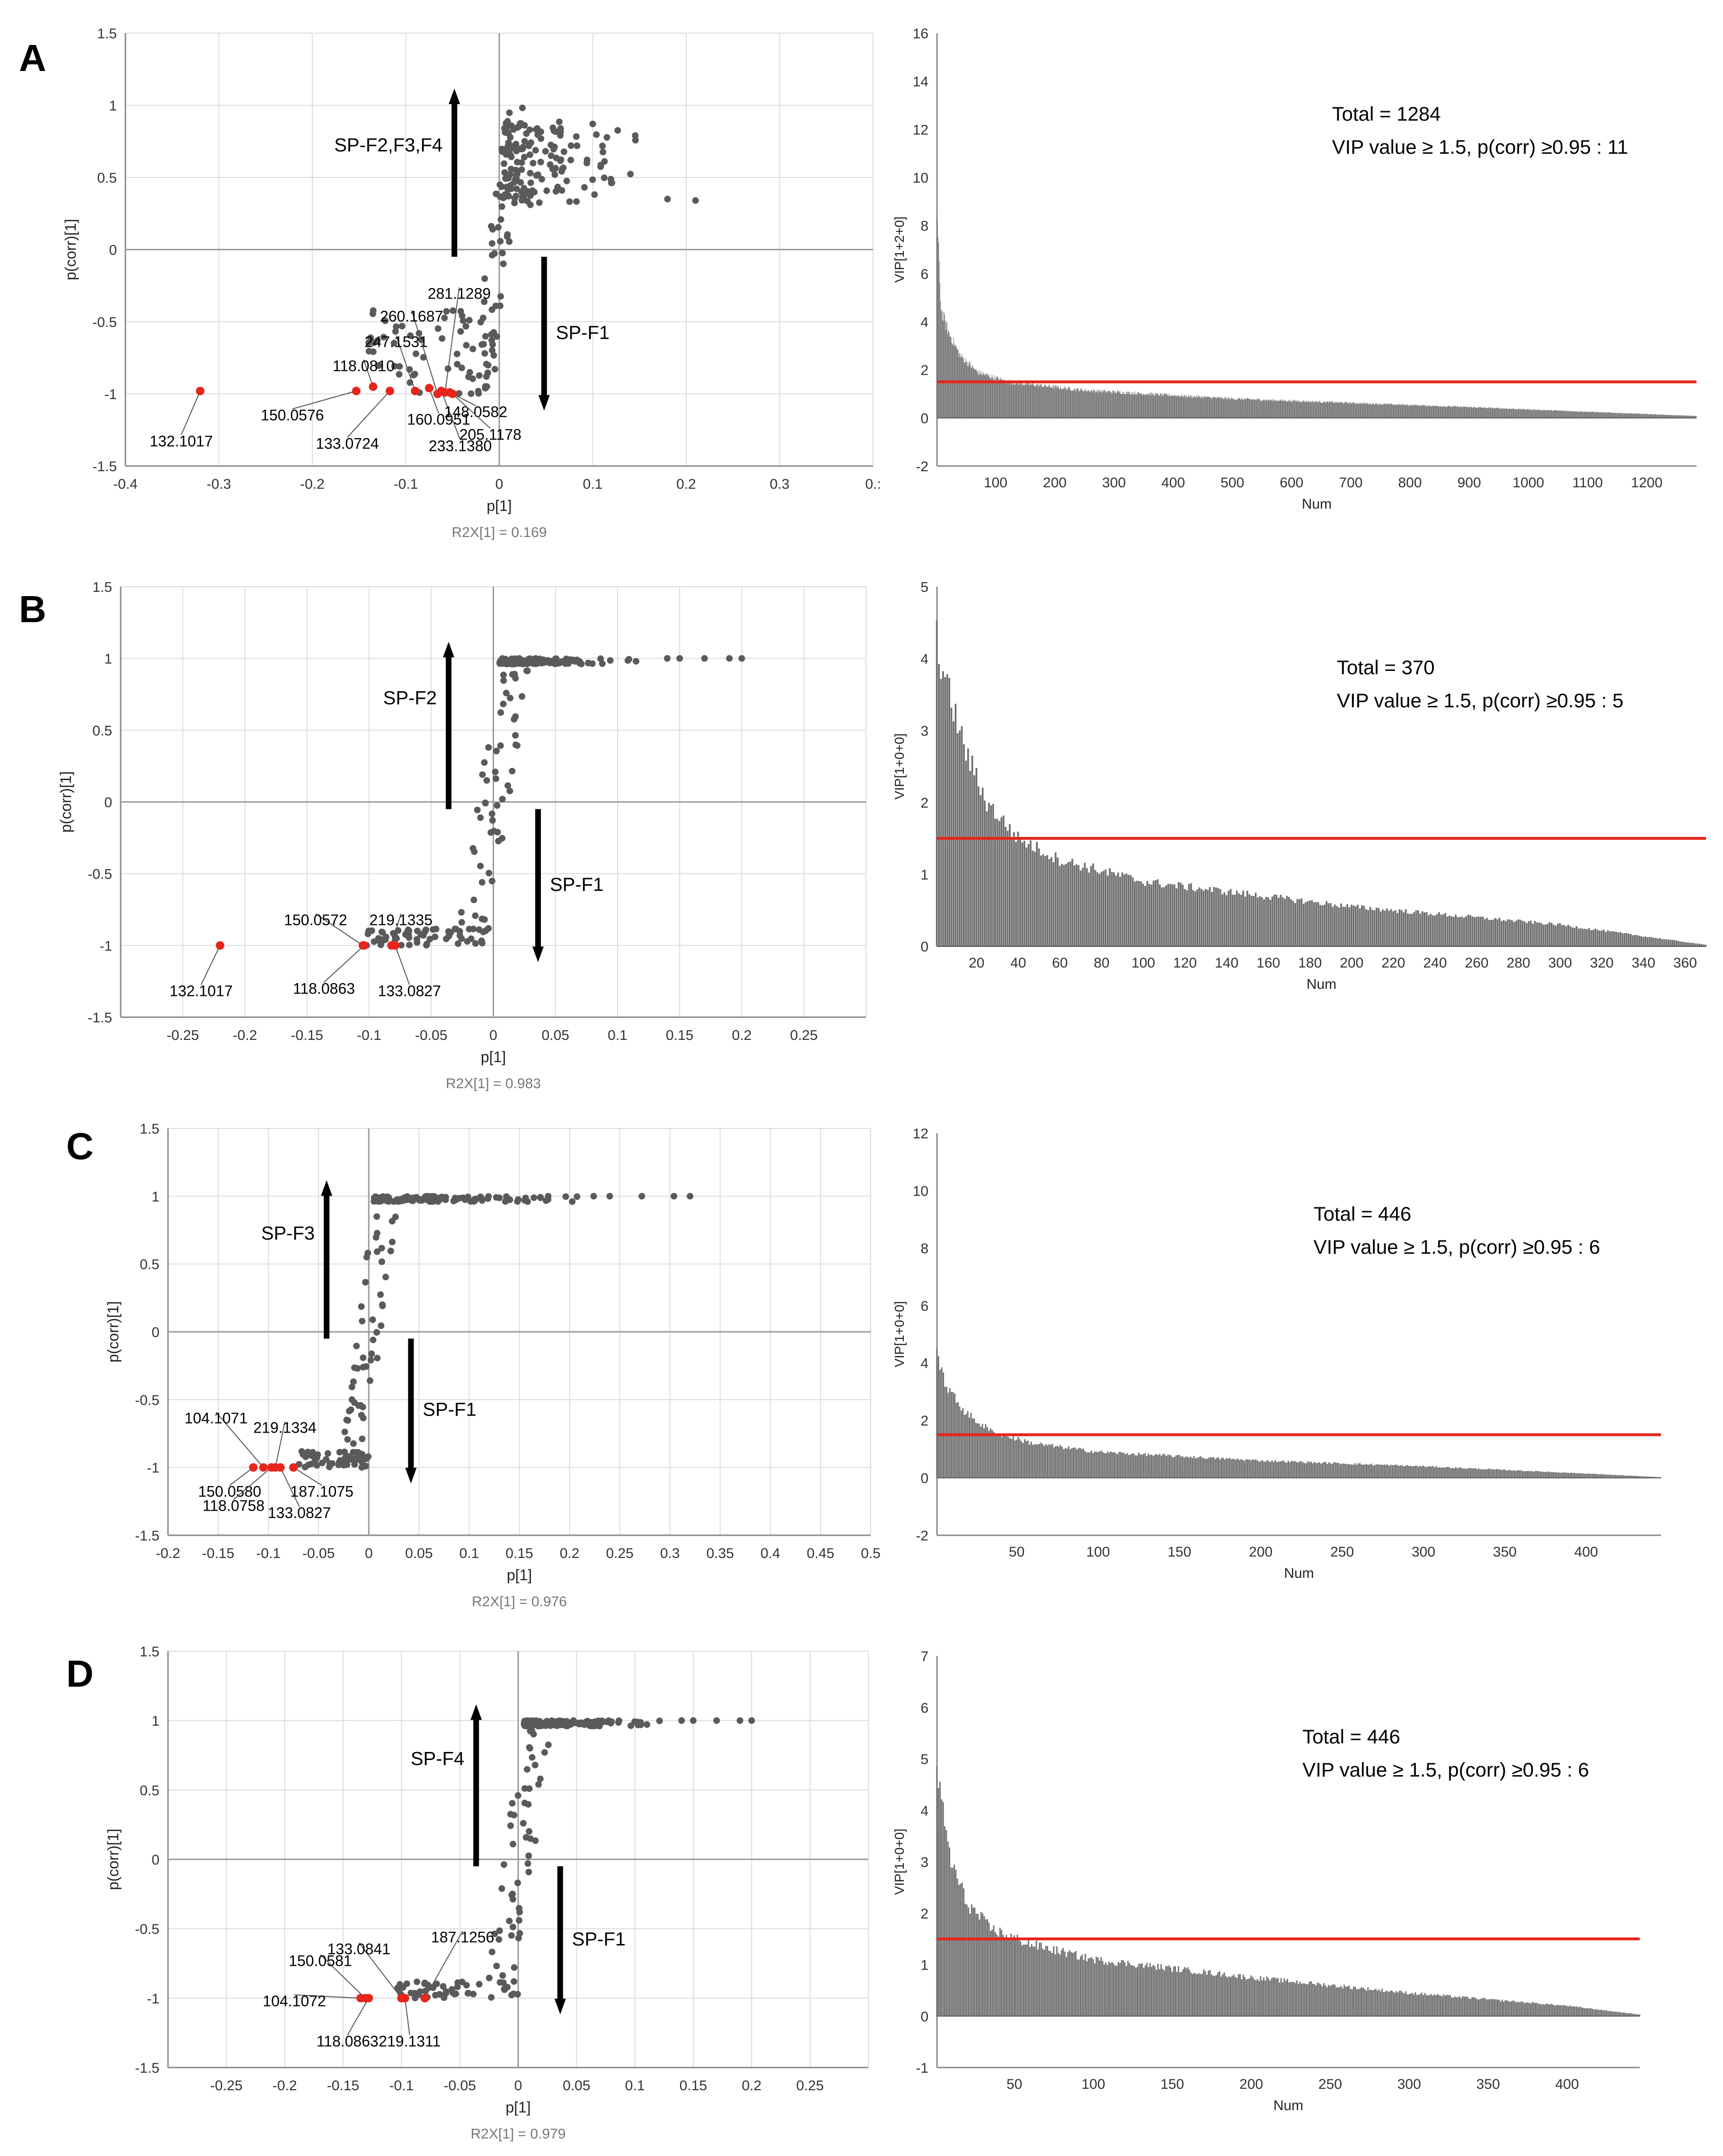  I want to click on x-tick-label: 60, so click(1060, 963).